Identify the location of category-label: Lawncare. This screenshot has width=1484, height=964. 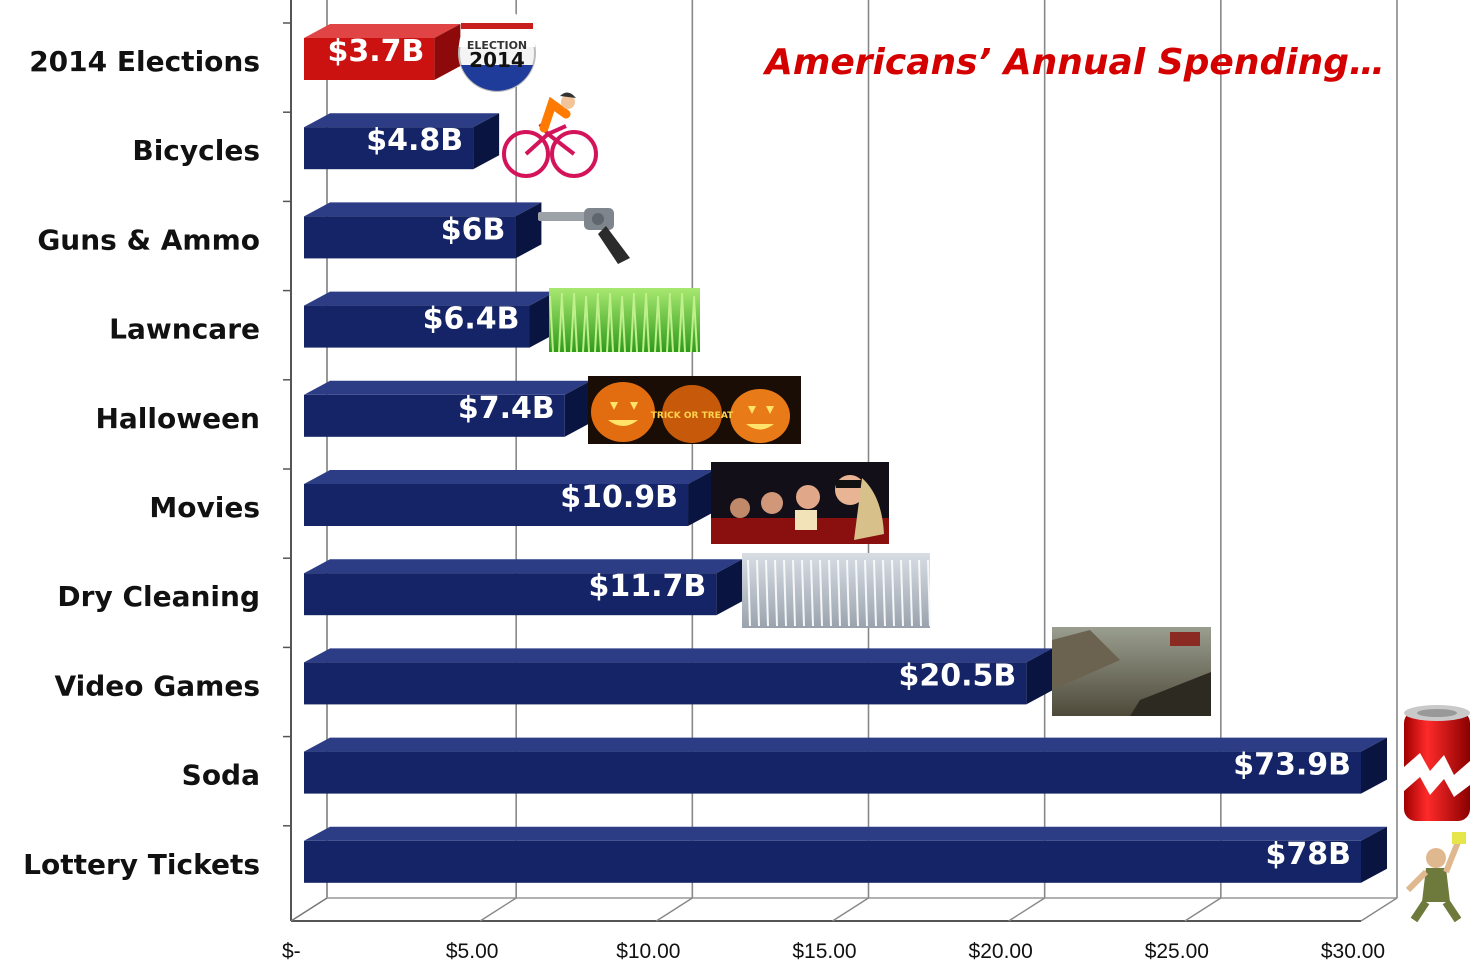
(184, 329).